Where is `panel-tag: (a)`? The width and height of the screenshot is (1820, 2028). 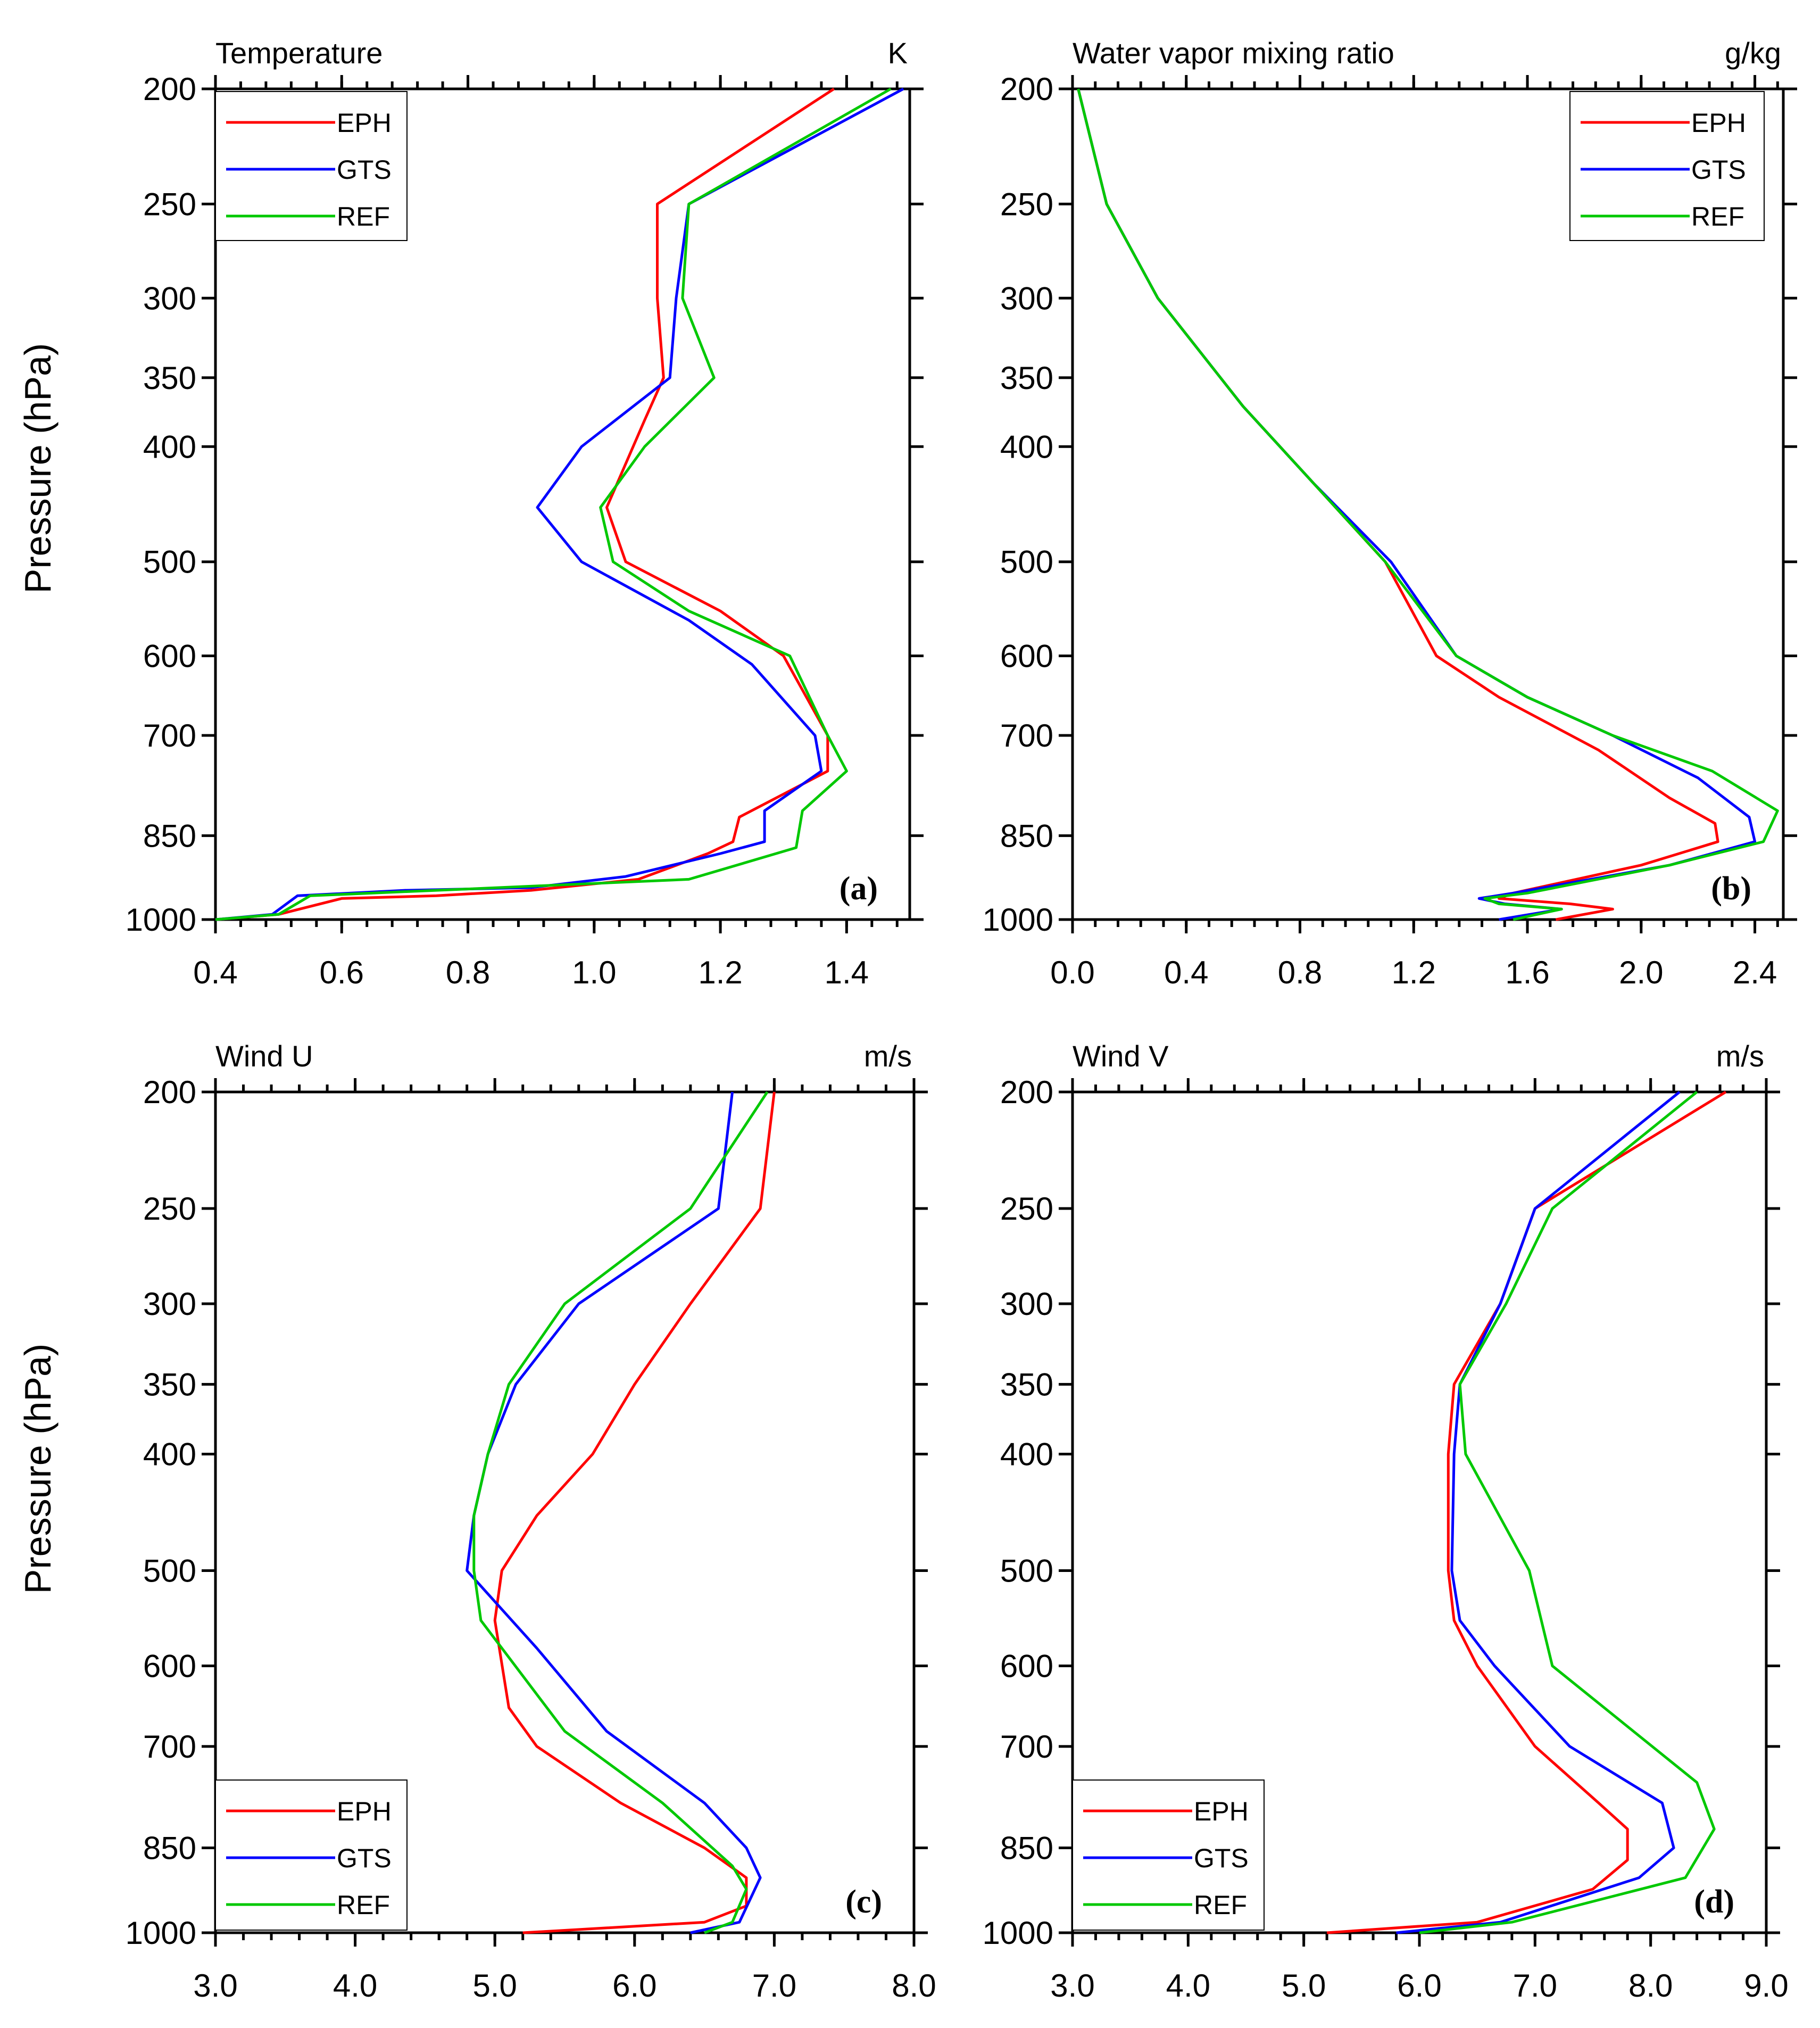 panel-tag: (a) is located at coordinates (859, 889).